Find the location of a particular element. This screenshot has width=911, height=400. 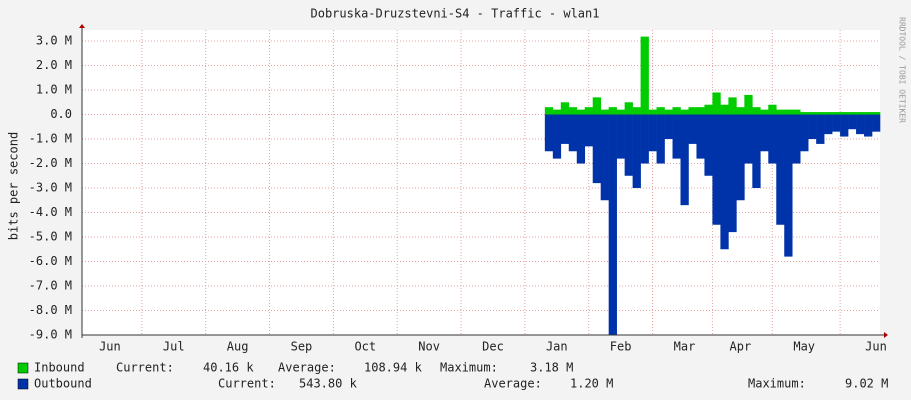

y-tick-label: 1.0 M is located at coordinates (54, 90).